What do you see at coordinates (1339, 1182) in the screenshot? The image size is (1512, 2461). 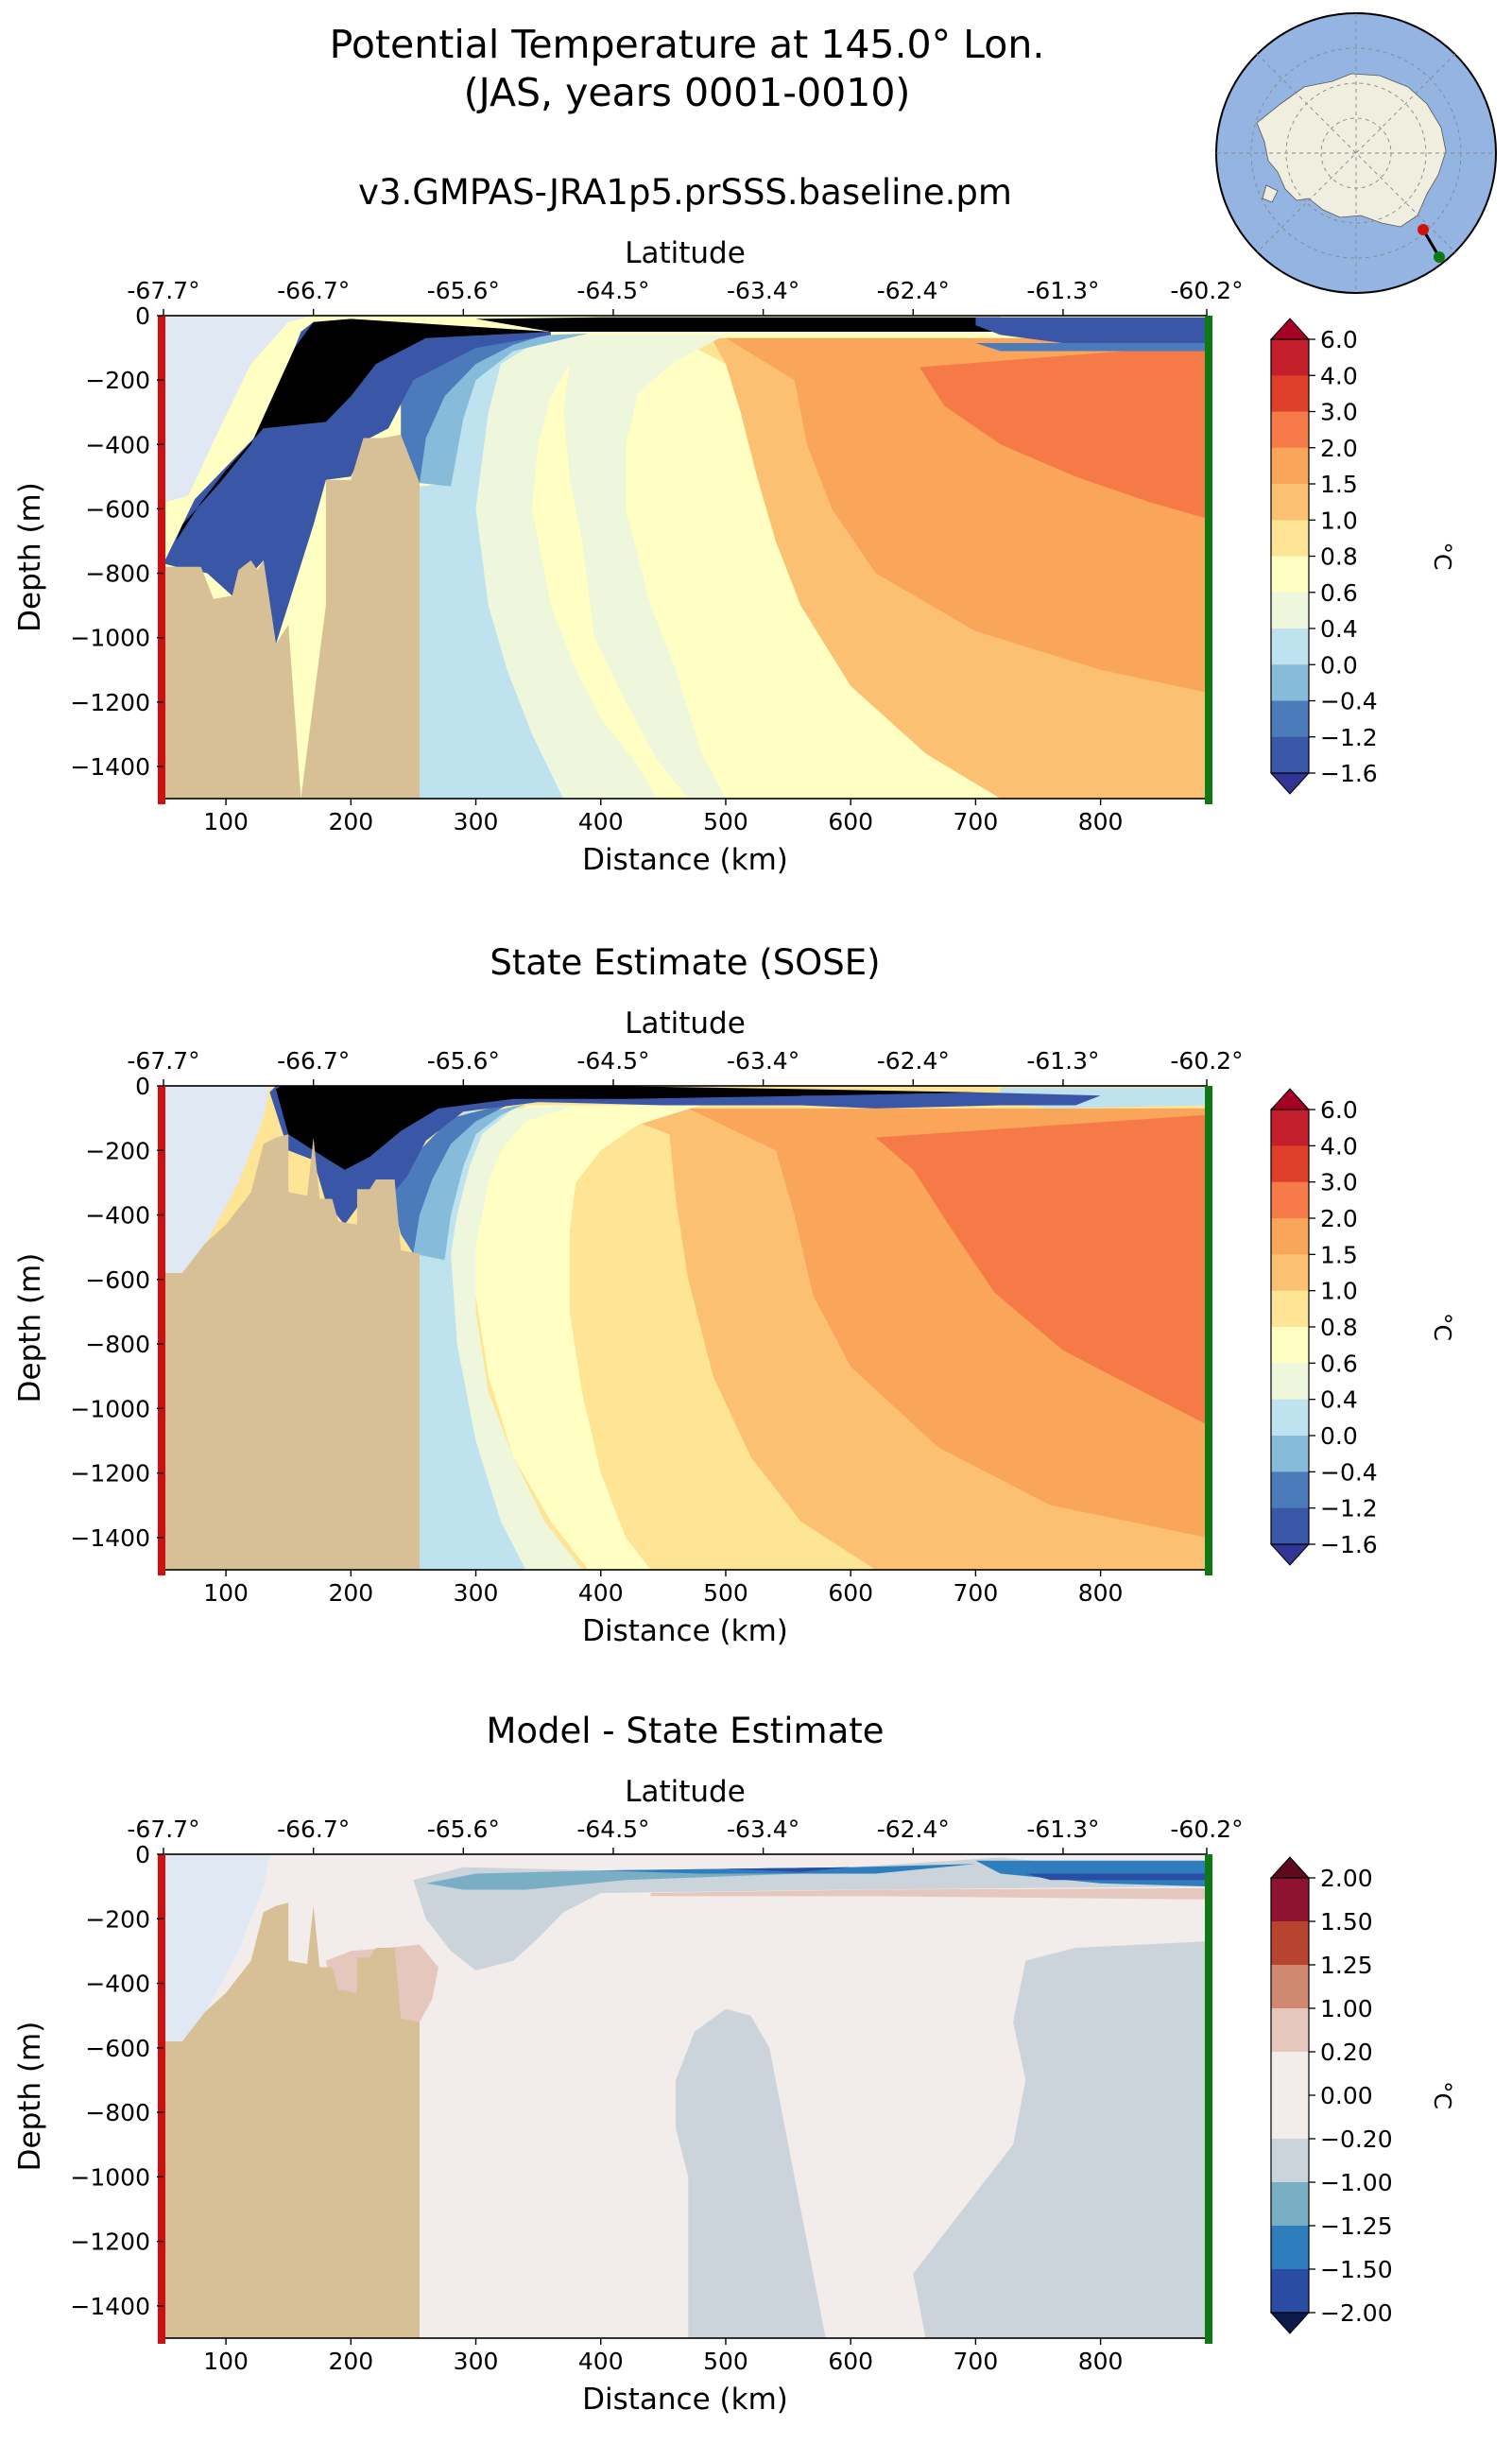 I see `colorbar-tick-label-2: 3.0` at bounding box center [1339, 1182].